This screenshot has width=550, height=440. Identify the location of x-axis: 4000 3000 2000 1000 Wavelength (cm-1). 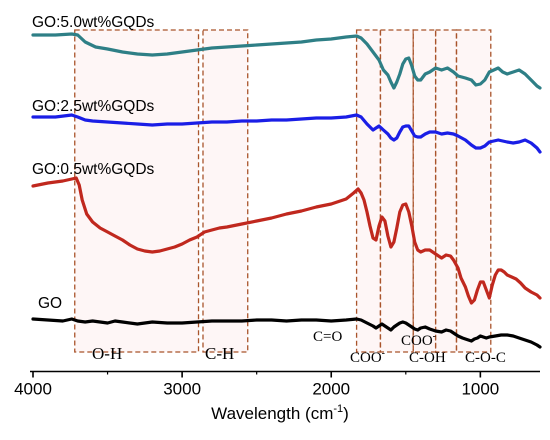
(277, 396).